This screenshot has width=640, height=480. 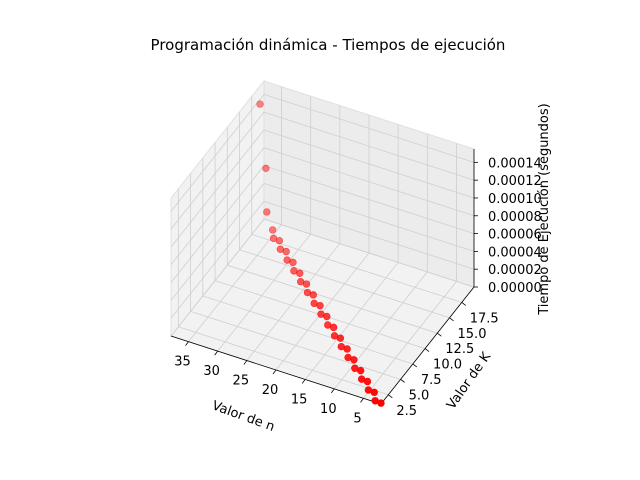 What do you see at coordinates (515, 217) in the screenshot?
I see `z-tick-label: 0.00008` at bounding box center [515, 217].